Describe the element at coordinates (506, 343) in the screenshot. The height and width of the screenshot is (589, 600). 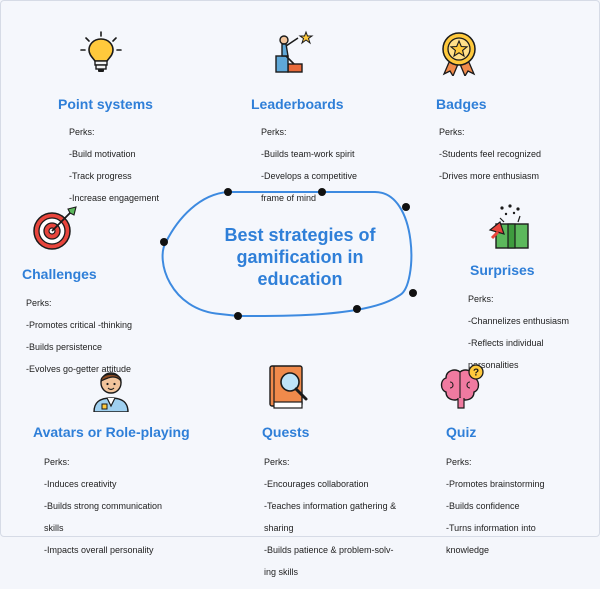
I see `perk-item: -Reflects individual` at that location.